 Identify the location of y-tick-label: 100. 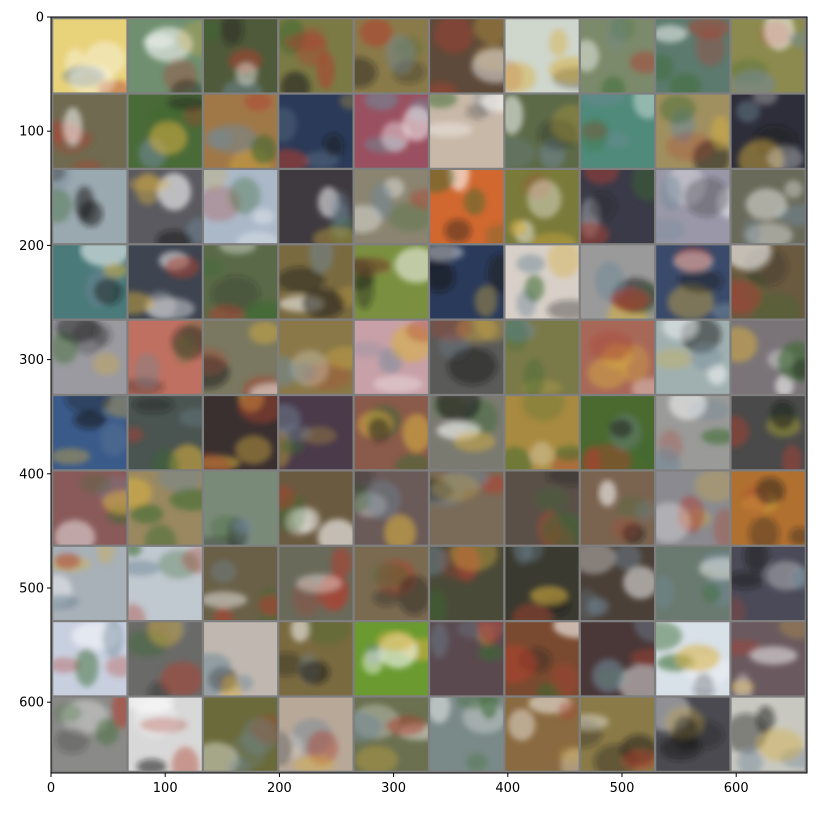
(31, 132).